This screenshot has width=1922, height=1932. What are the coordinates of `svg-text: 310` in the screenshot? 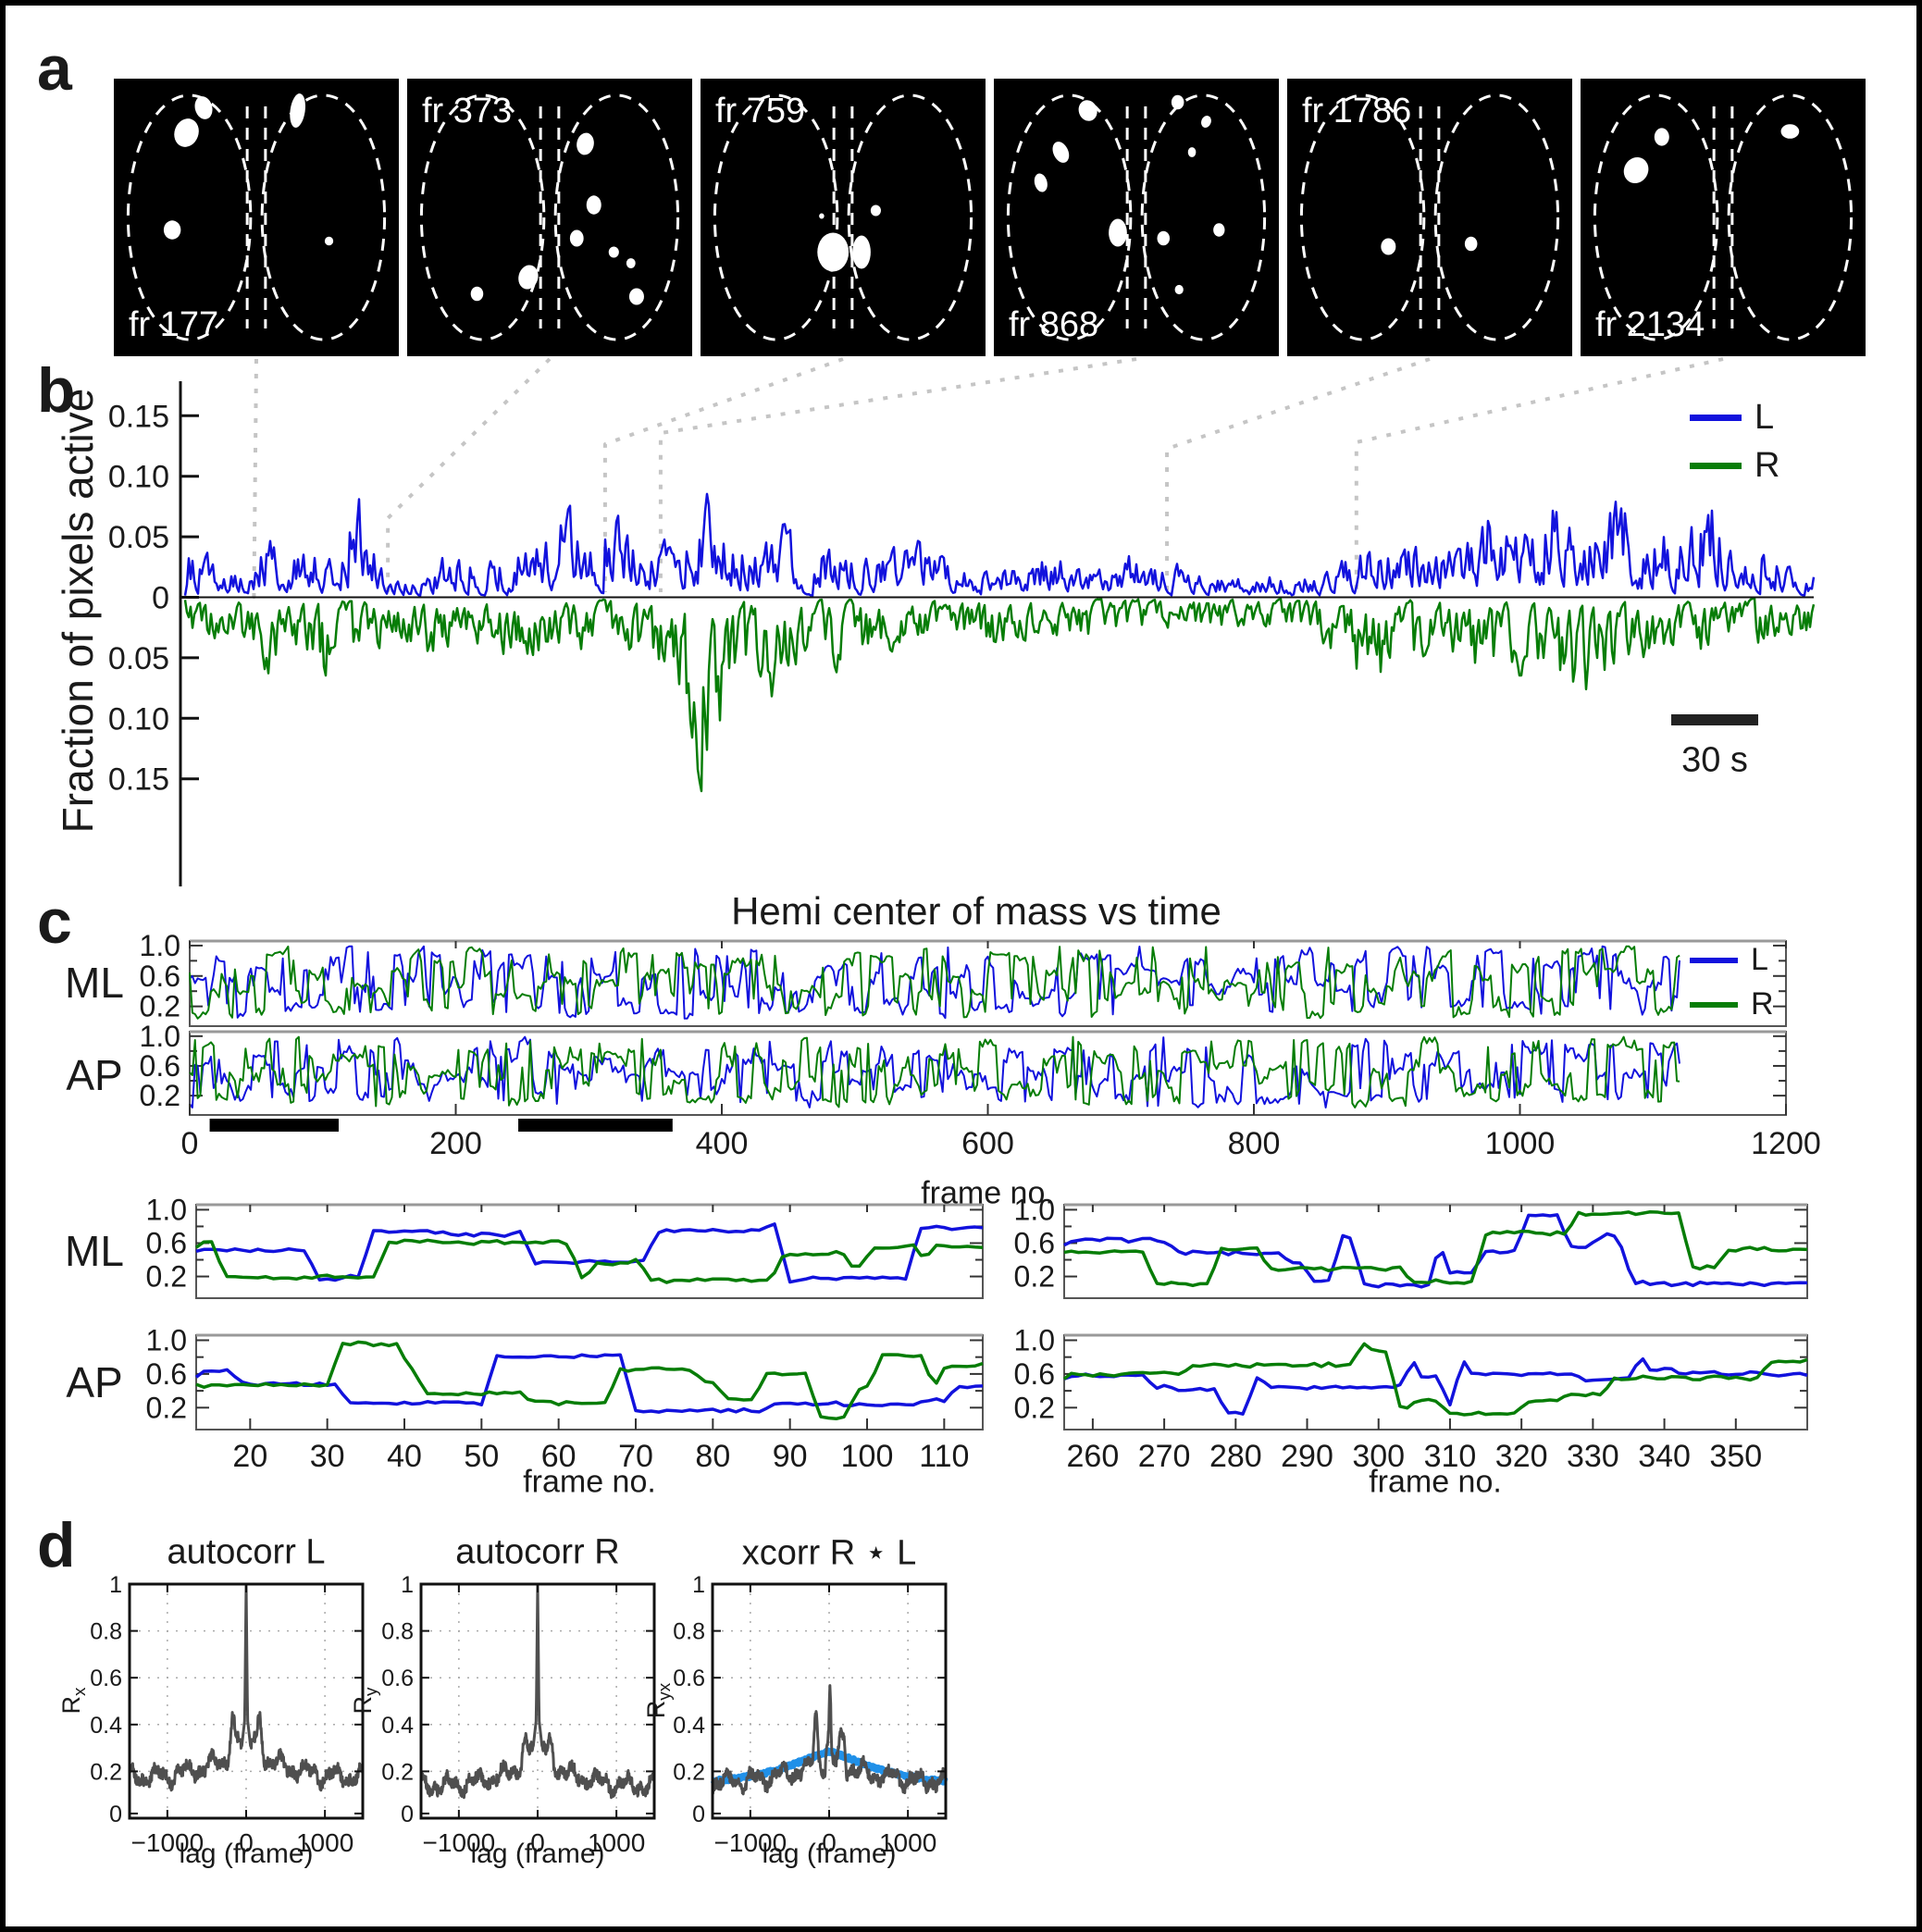 It's located at (1450, 1456).